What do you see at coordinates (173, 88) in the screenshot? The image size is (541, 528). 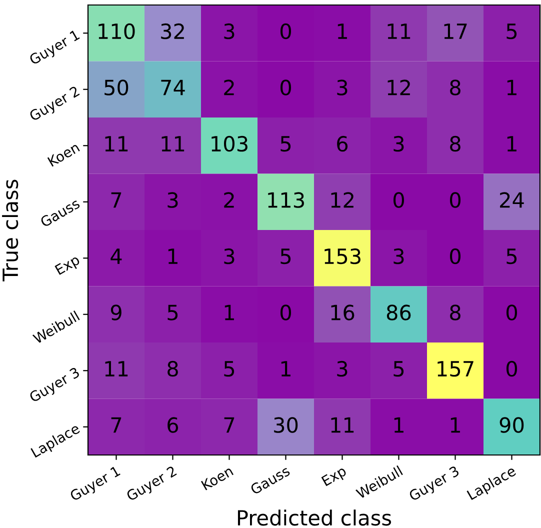 I see `data-label: 74` at bounding box center [173, 88].